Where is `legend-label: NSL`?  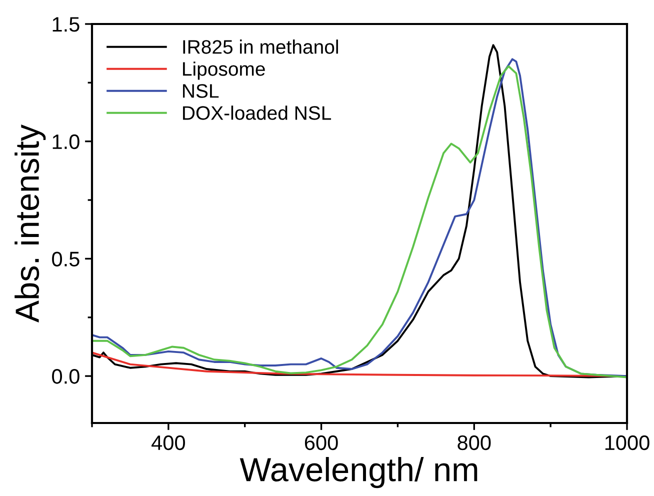
legend-label: NSL is located at coordinates (201, 91).